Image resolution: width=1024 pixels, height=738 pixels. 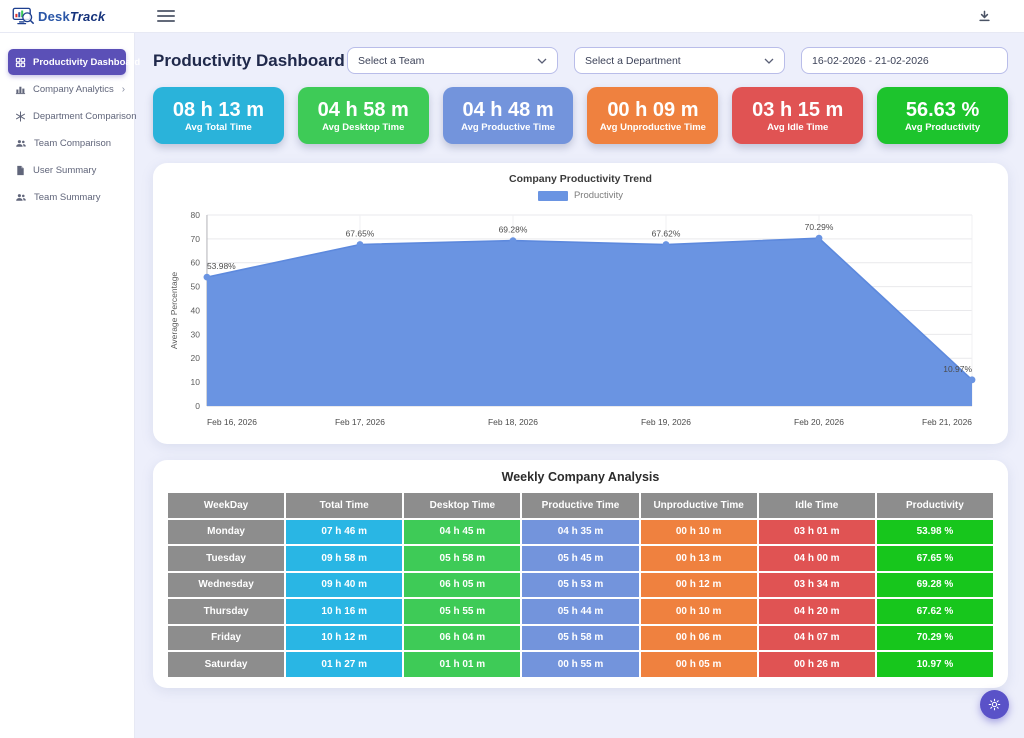 I want to click on sidebar-item-label: Company Analytics, so click(x=73, y=89).